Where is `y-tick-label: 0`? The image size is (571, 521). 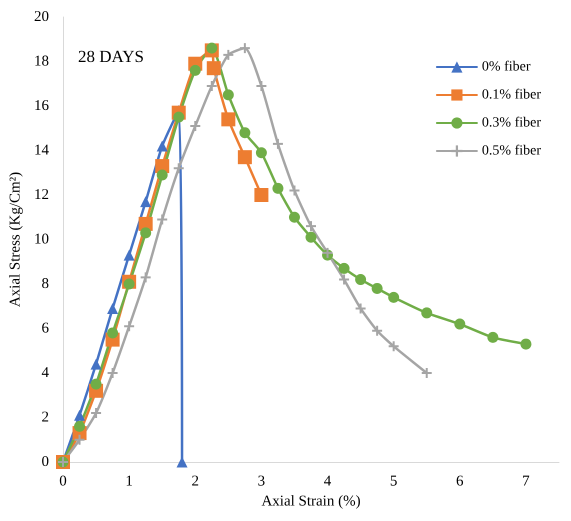 y-tick-label: 0 is located at coordinates (45, 462).